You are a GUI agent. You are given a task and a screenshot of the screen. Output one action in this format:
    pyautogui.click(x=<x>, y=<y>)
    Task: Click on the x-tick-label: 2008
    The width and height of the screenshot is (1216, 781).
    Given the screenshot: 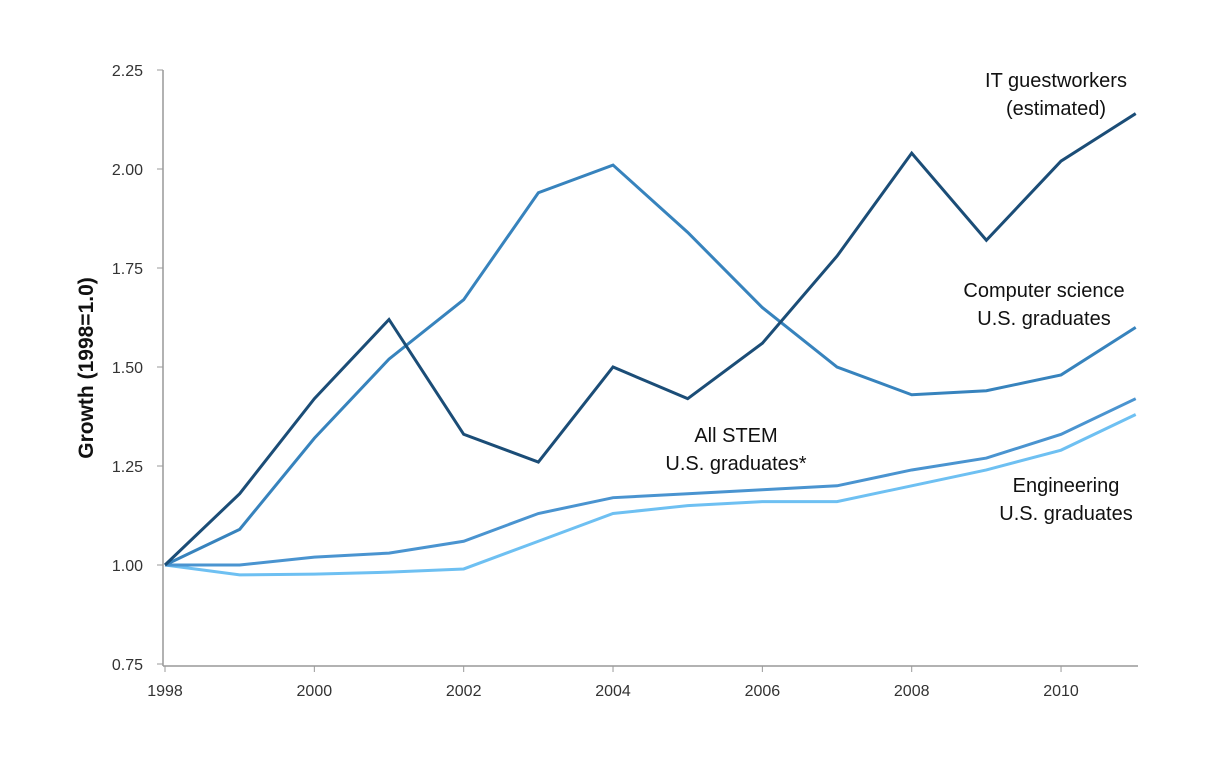 What is the action you would take?
    pyautogui.click(x=912, y=691)
    